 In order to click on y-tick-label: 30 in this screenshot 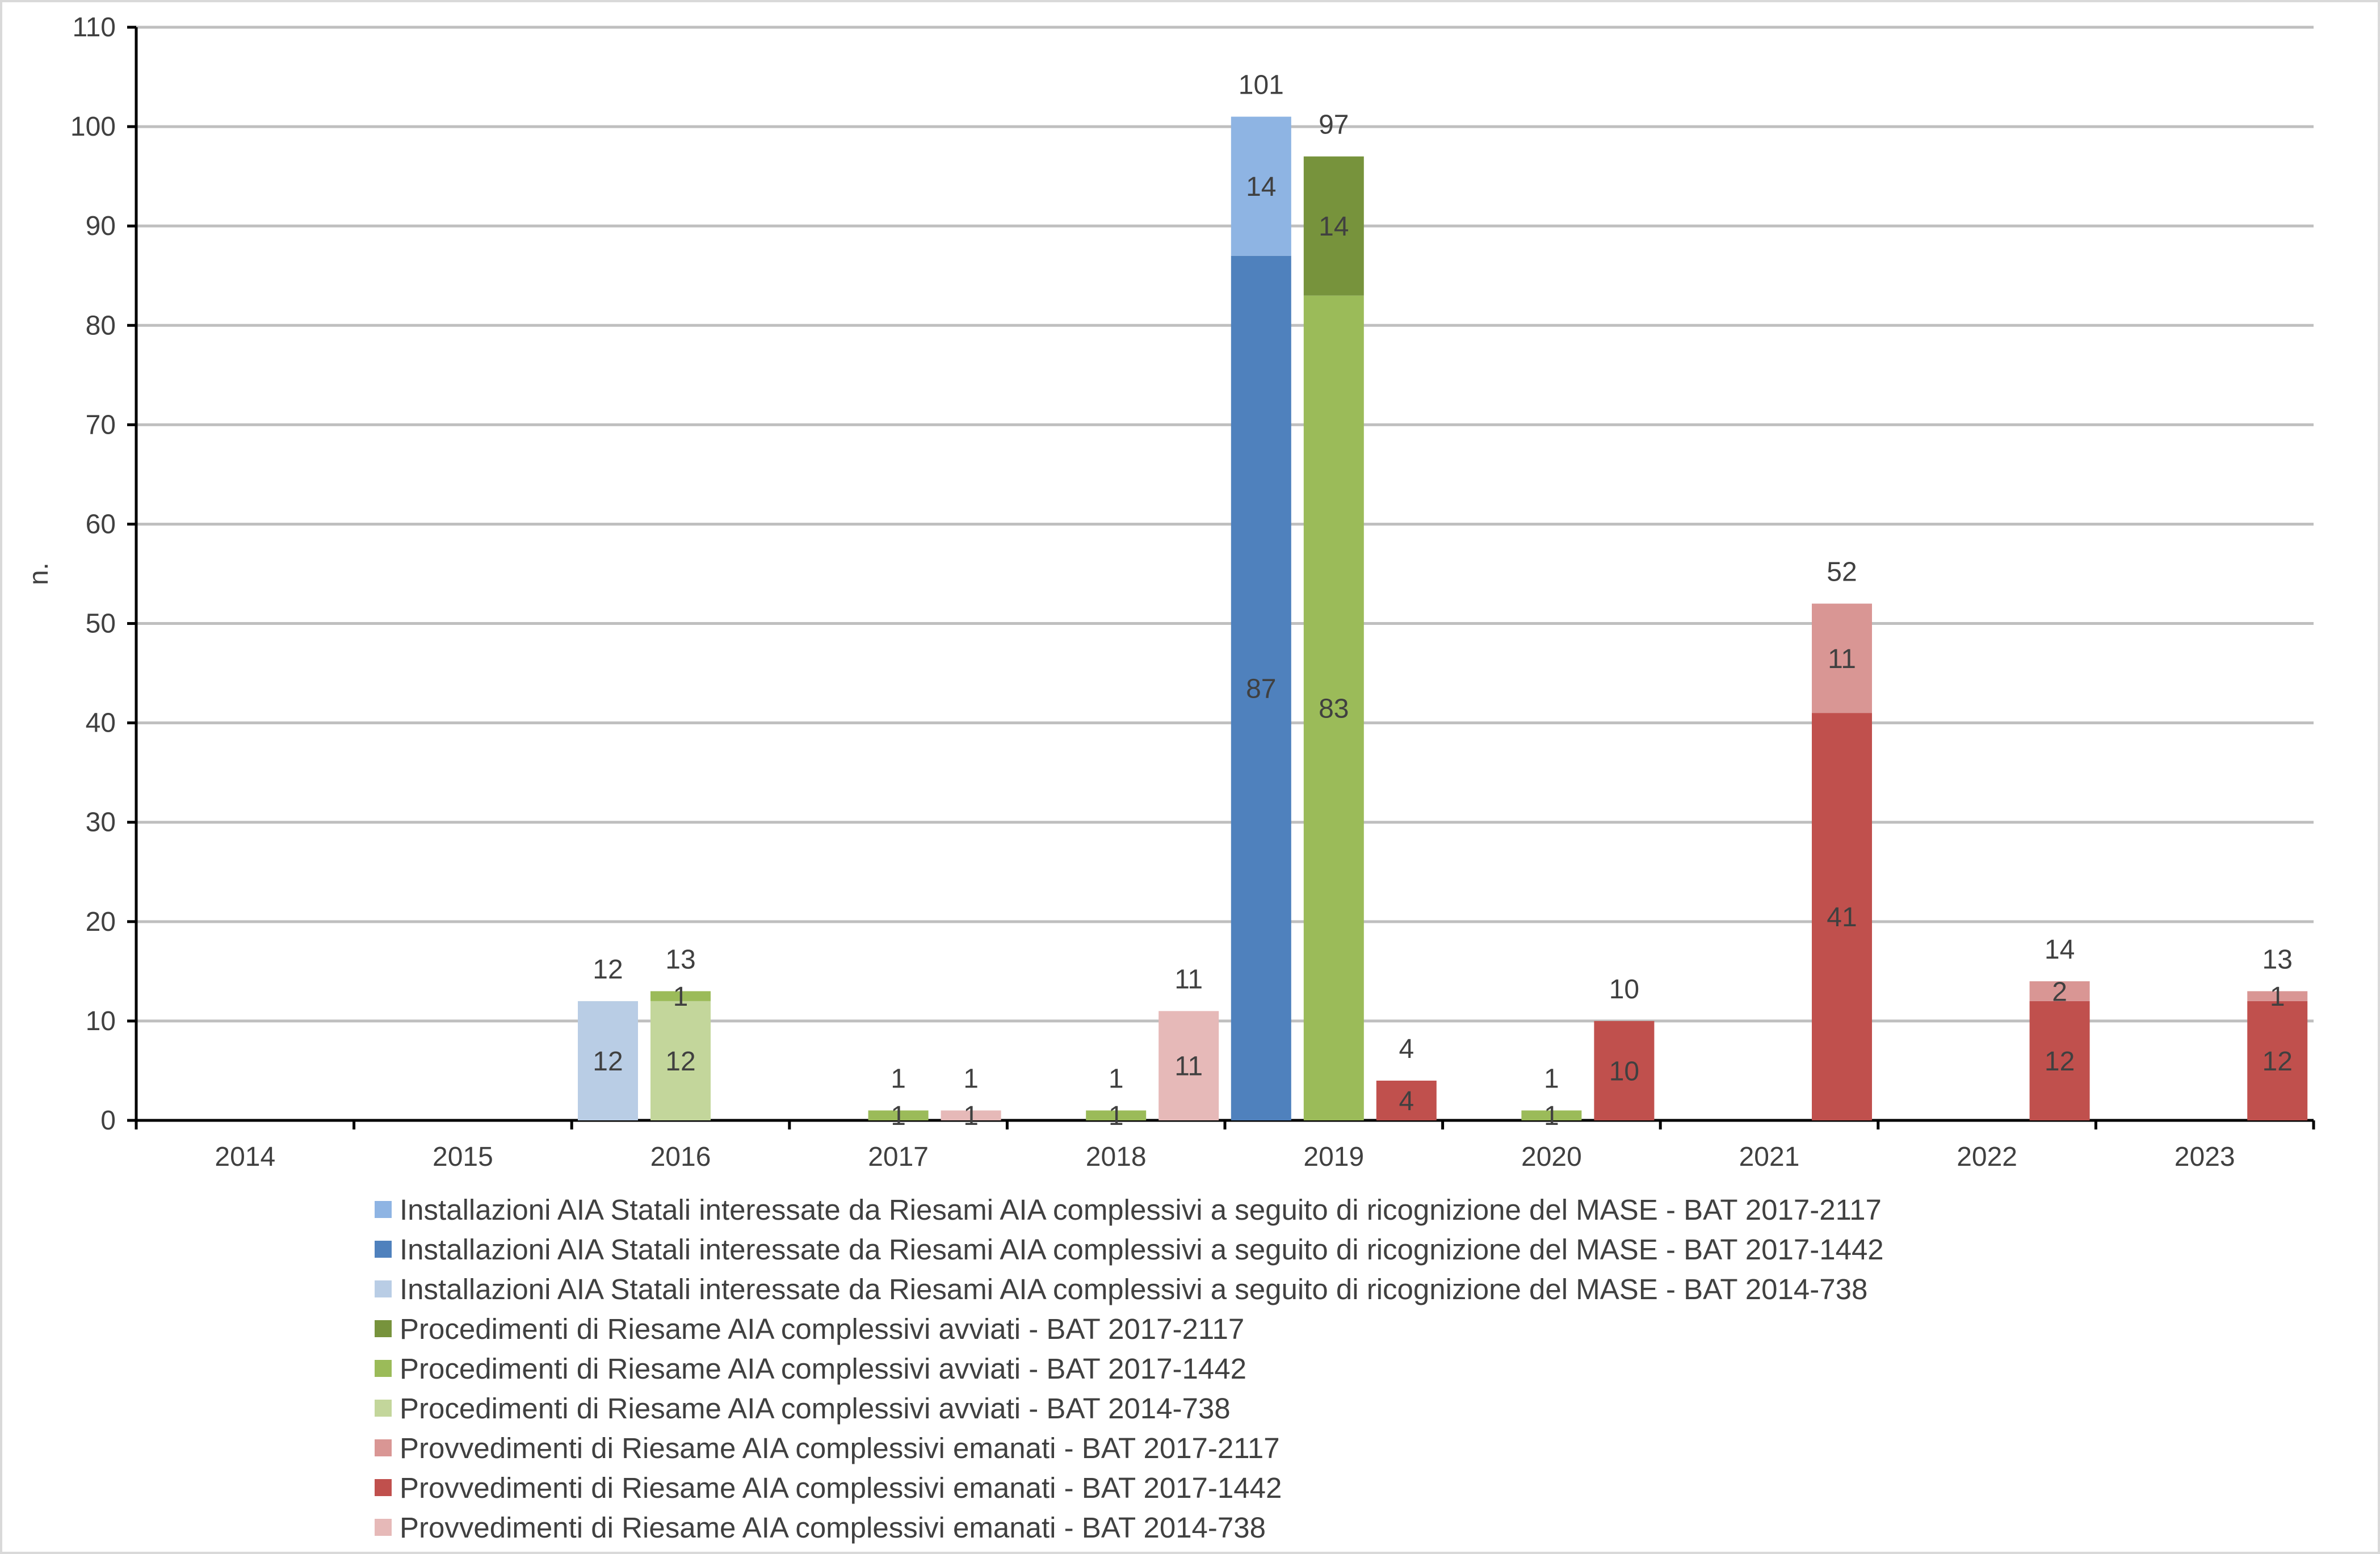, I will do `click(101, 823)`.